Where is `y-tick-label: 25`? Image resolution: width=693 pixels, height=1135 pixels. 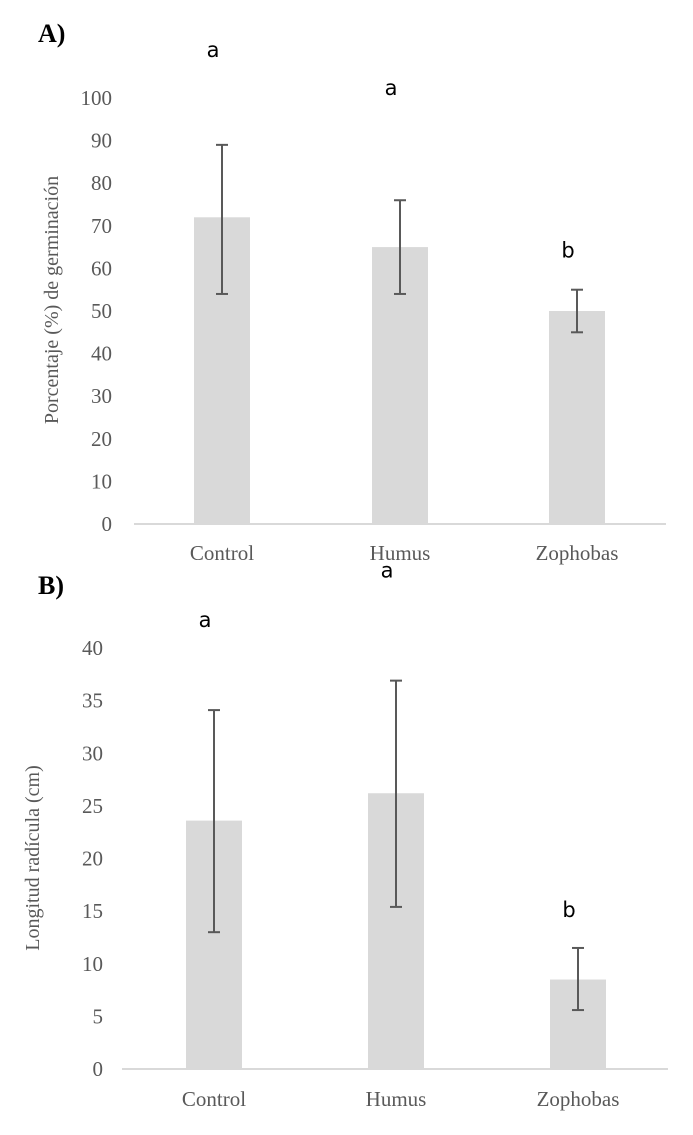 y-tick-label: 25 is located at coordinates (92, 806).